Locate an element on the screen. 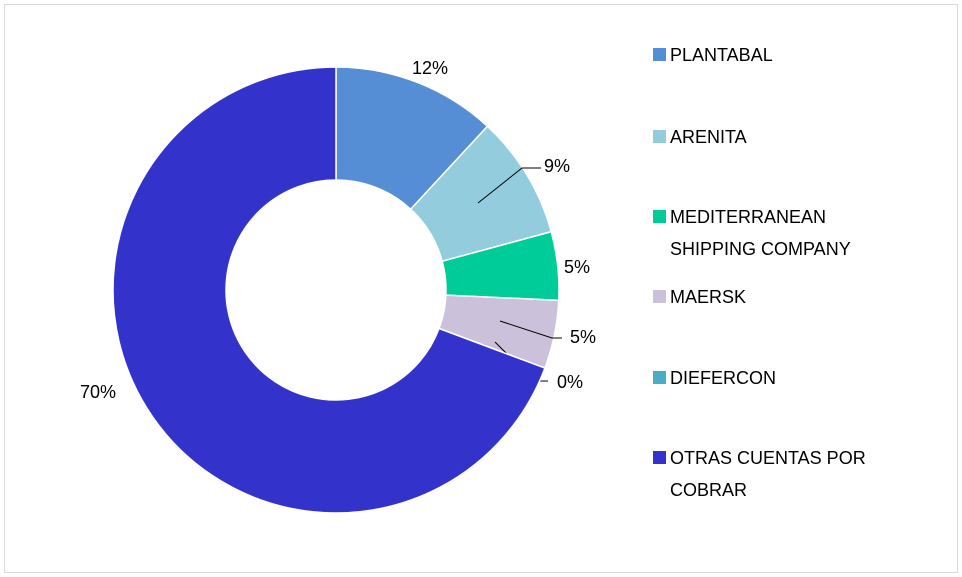 This screenshot has height=577, width=962. legend-item: OTRAS CUENTAS POR COBRAR is located at coordinates (766, 474).